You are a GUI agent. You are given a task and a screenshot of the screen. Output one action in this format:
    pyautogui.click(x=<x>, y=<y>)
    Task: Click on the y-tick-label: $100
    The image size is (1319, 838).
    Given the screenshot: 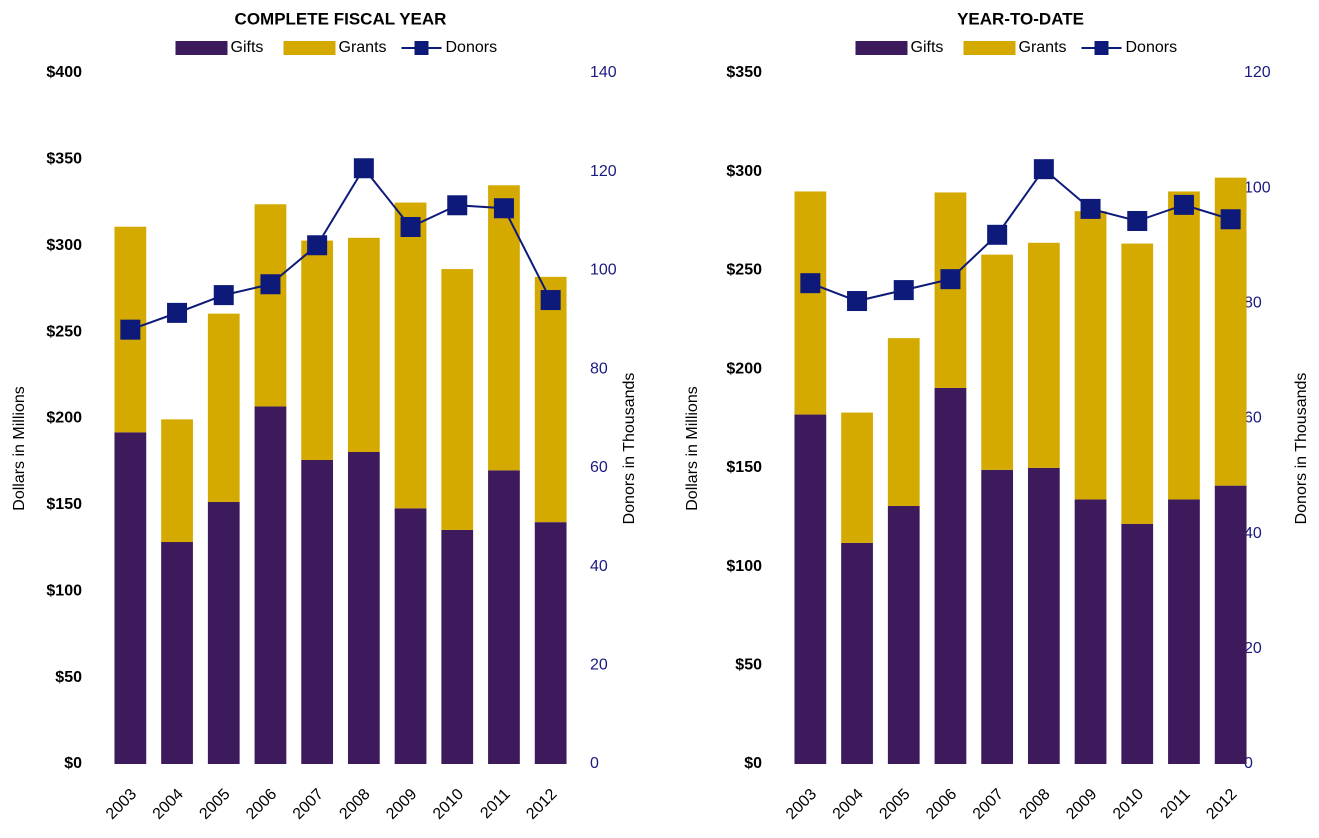 What is the action you would take?
    pyautogui.click(x=64, y=590)
    